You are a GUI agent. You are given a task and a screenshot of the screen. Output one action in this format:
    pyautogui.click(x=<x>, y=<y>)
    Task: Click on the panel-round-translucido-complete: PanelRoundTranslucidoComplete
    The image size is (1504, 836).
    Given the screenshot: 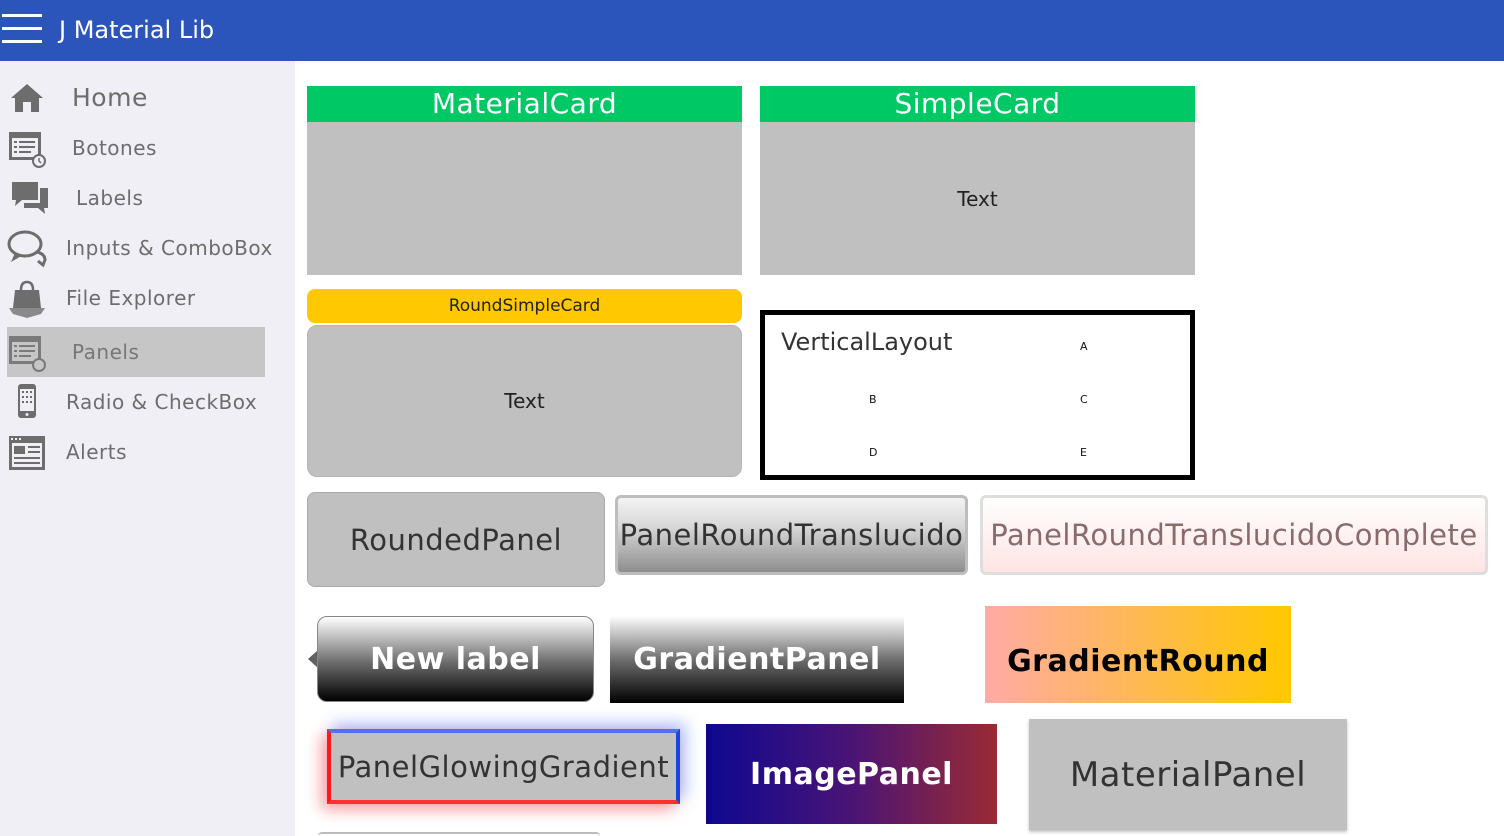 What is the action you would take?
    pyautogui.click(x=1234, y=535)
    